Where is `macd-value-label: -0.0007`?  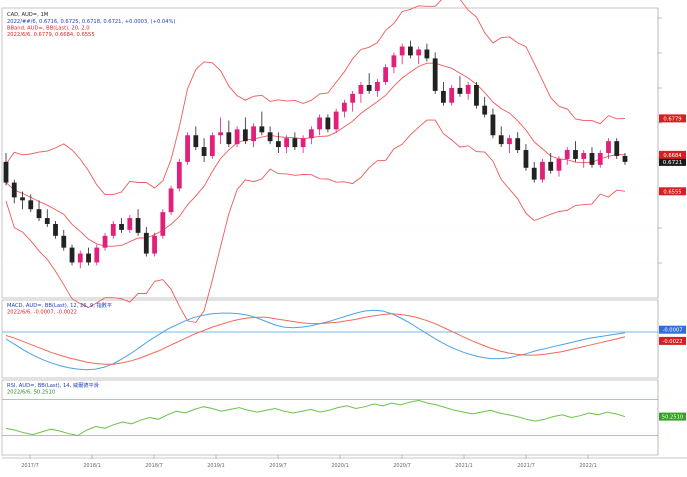 macd-value-label: -0.0007 is located at coordinates (672, 331).